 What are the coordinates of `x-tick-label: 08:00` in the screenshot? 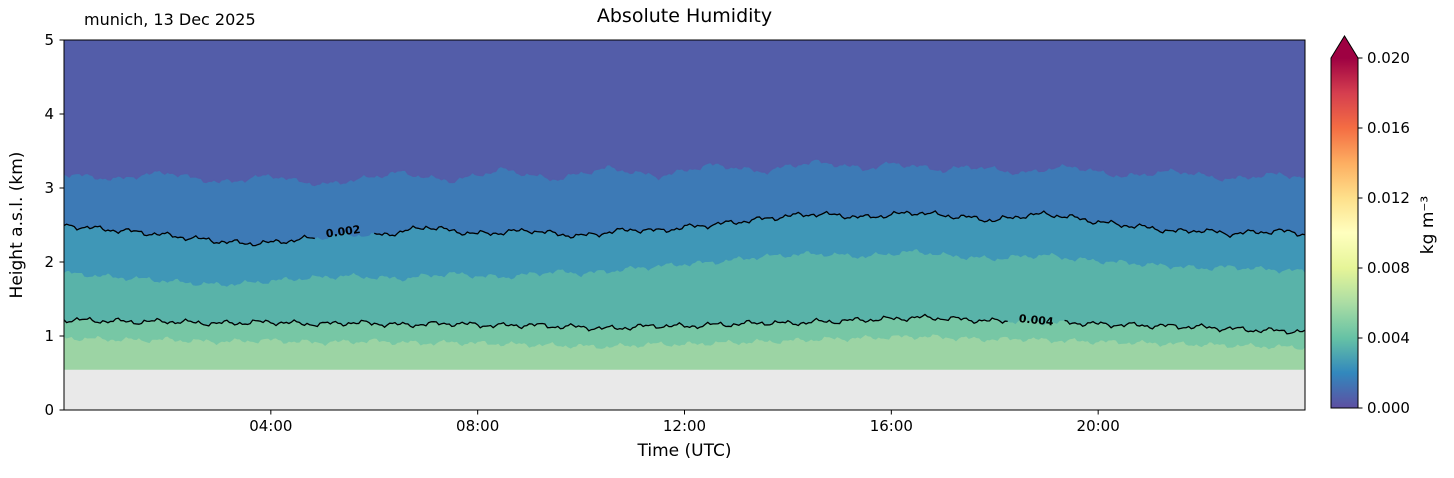 It's located at (478, 426).